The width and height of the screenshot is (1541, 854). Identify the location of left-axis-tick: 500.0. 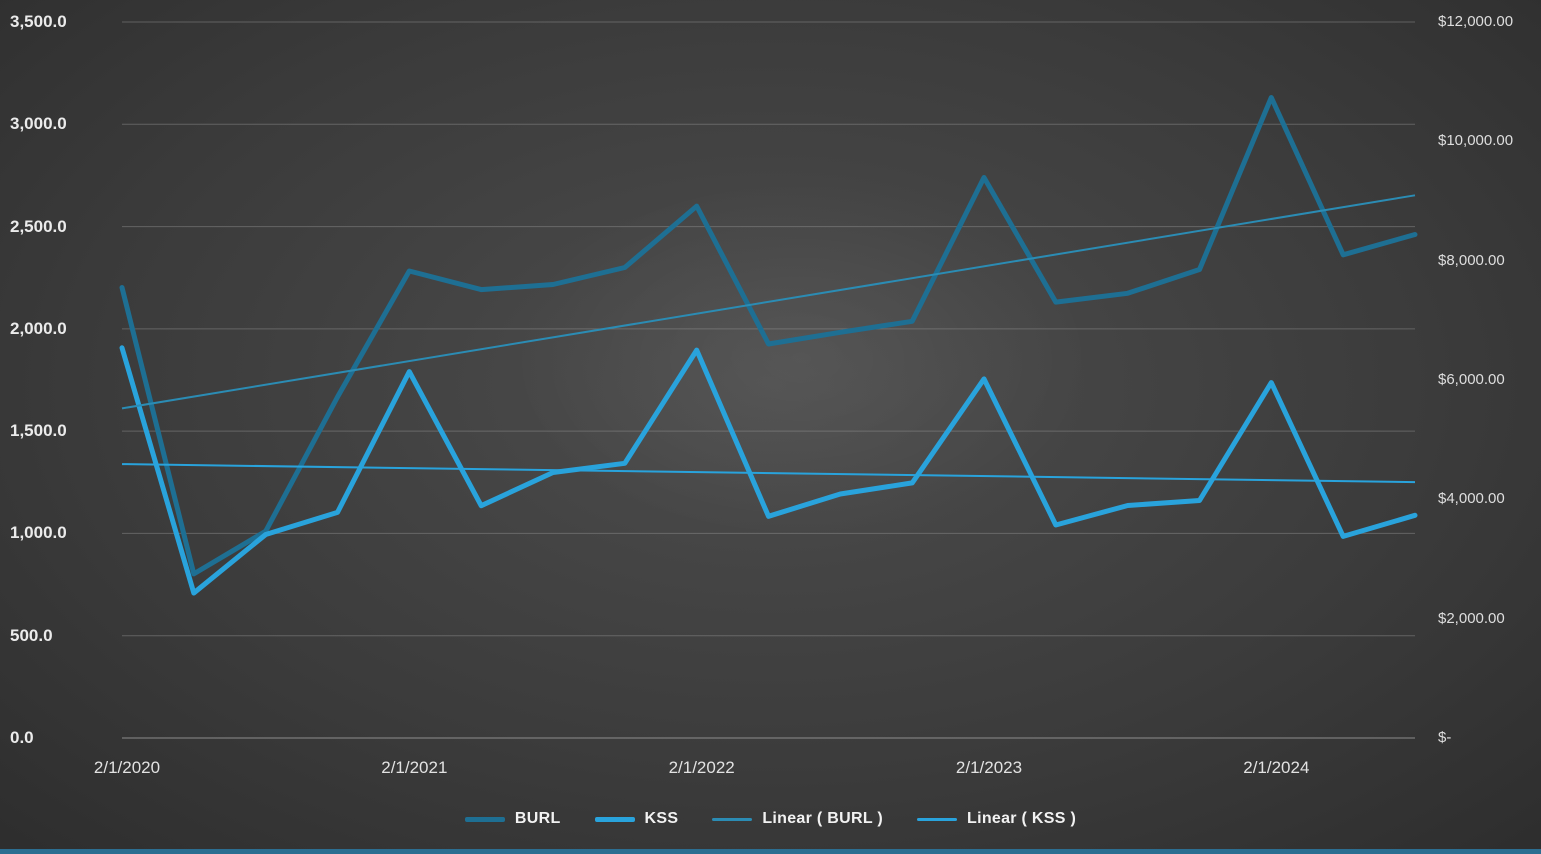
(31, 635).